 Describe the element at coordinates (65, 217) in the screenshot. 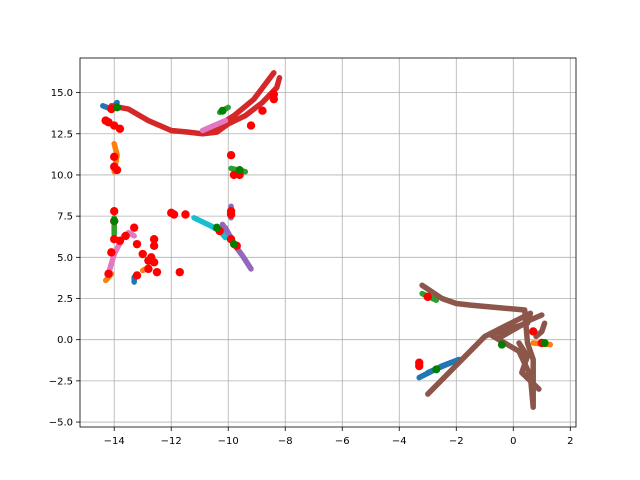

I see `y-tick-label: 7.5` at that location.